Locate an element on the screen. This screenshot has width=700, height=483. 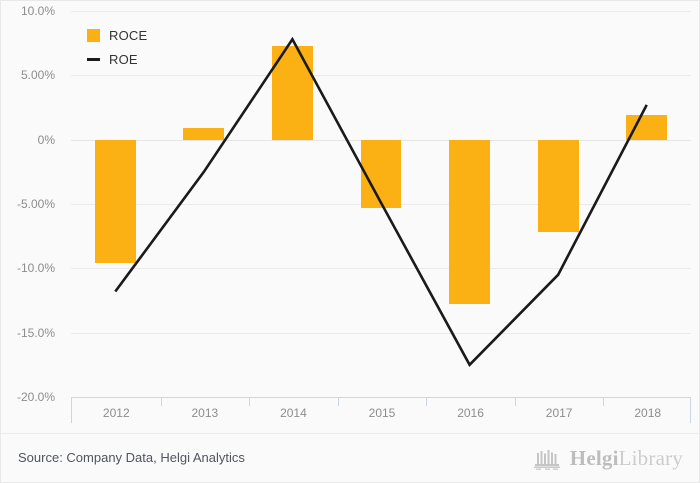
legend-item-label: ROCE is located at coordinates (128, 35).